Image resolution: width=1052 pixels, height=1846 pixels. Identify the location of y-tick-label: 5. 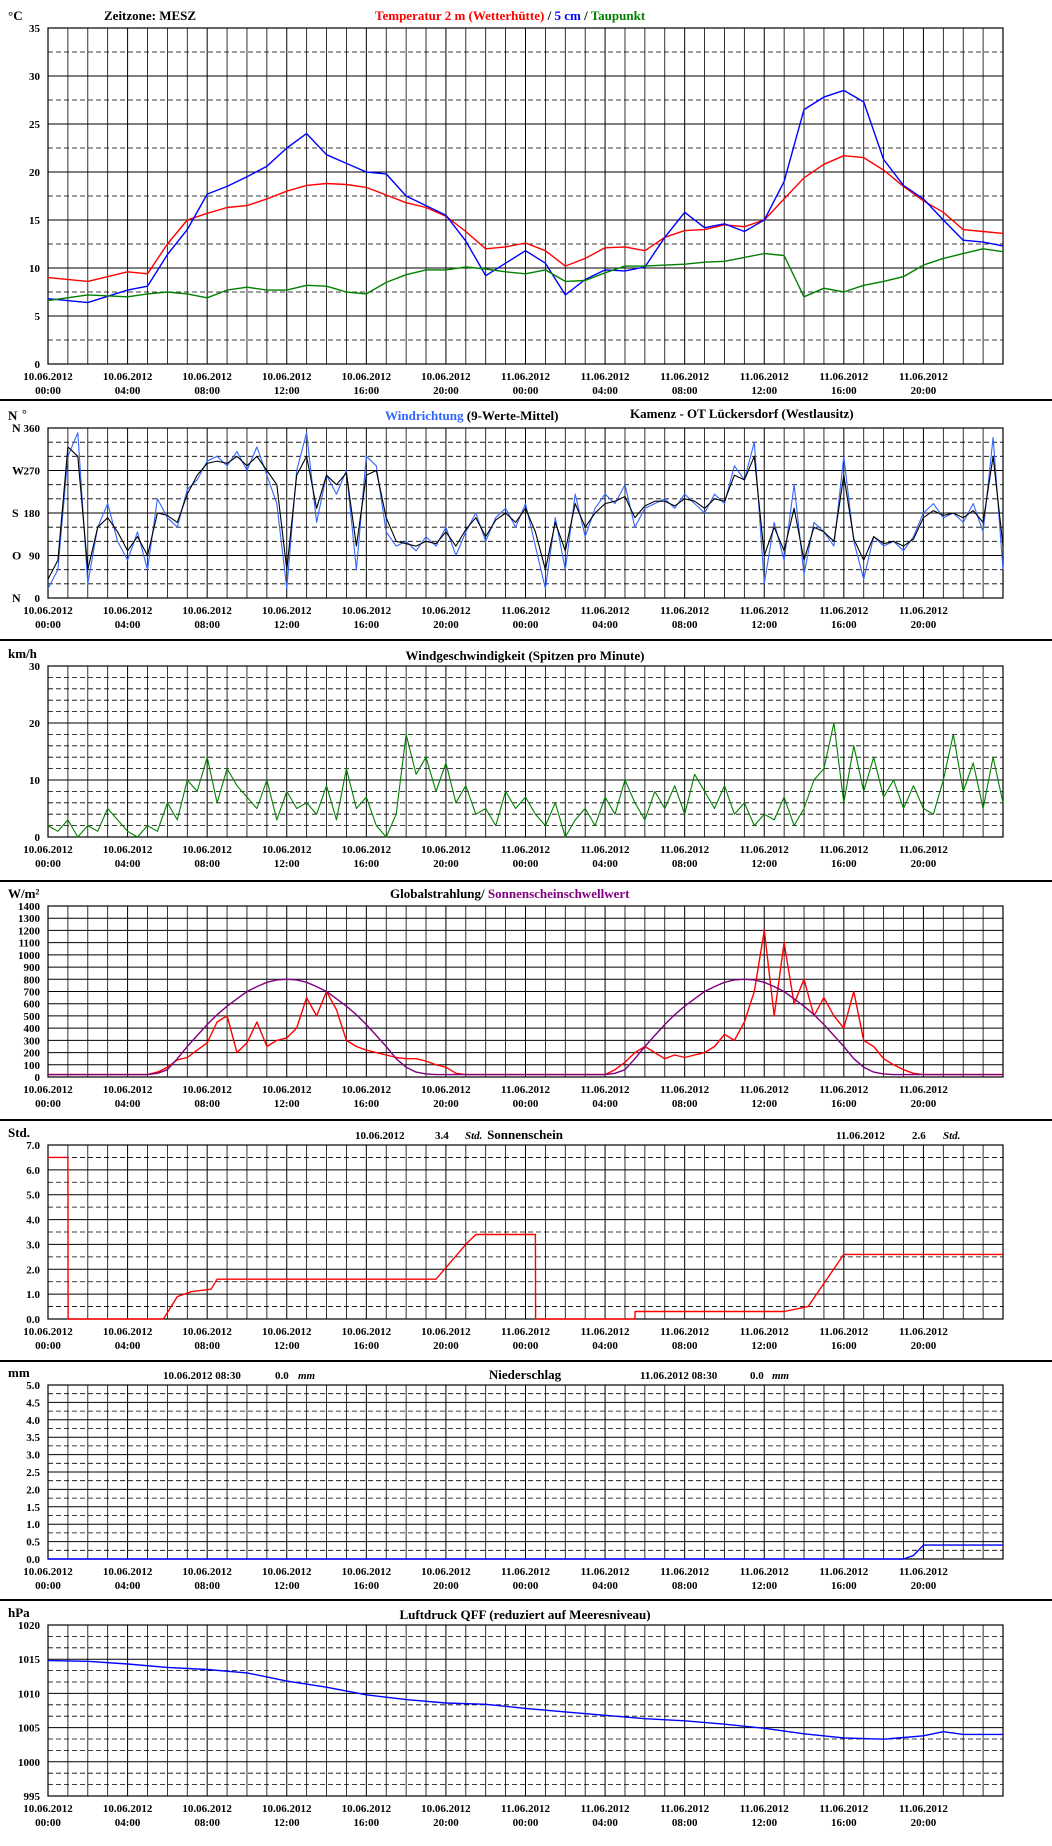
(38, 317).